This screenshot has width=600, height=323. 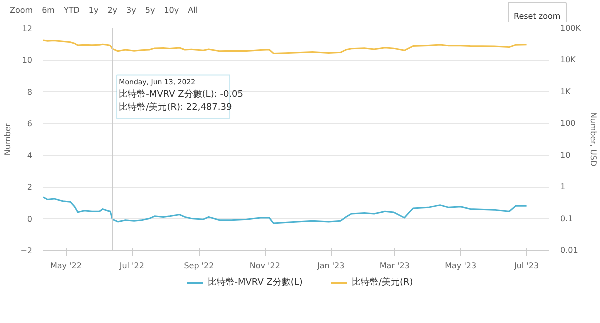 What do you see at coordinates (131, 10) in the screenshot?
I see `text: 3y` at bounding box center [131, 10].